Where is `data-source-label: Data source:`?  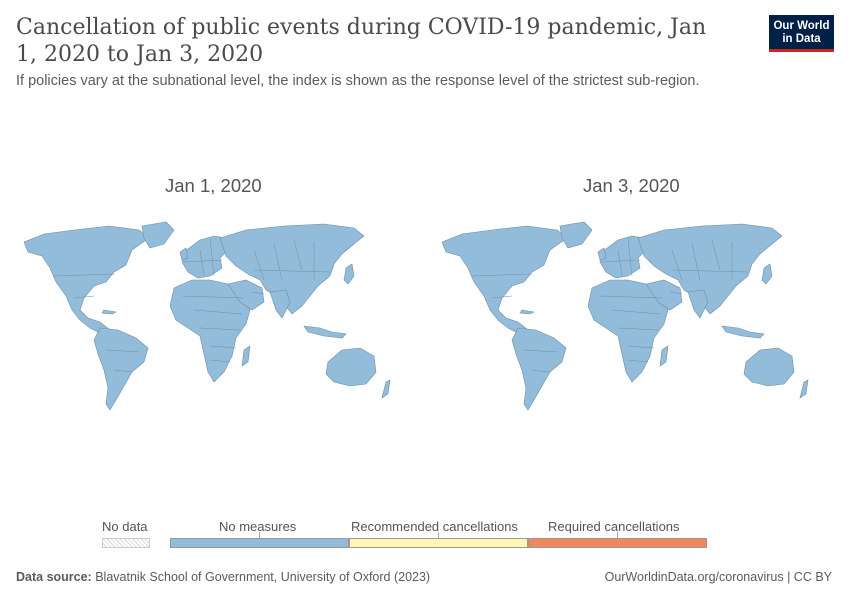 data-source-label: Data source: is located at coordinates (54, 577).